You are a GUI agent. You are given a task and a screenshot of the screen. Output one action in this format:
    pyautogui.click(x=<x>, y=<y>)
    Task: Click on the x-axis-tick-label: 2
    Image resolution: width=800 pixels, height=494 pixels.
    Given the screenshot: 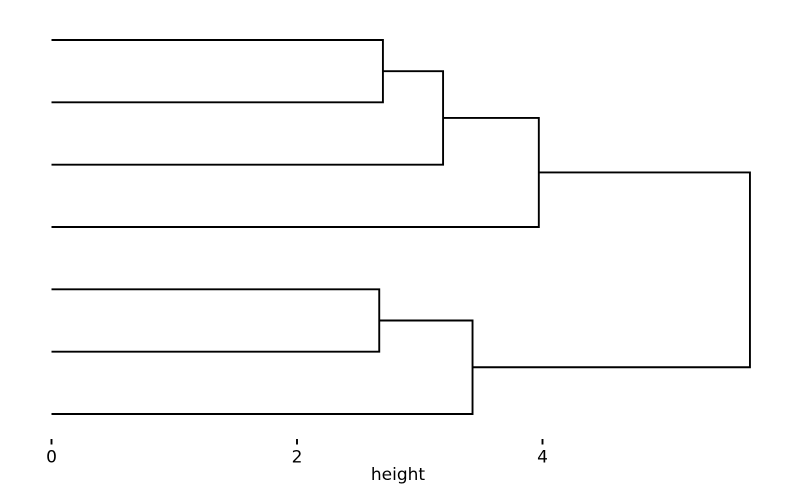 What is the action you would take?
    pyautogui.click(x=297, y=458)
    